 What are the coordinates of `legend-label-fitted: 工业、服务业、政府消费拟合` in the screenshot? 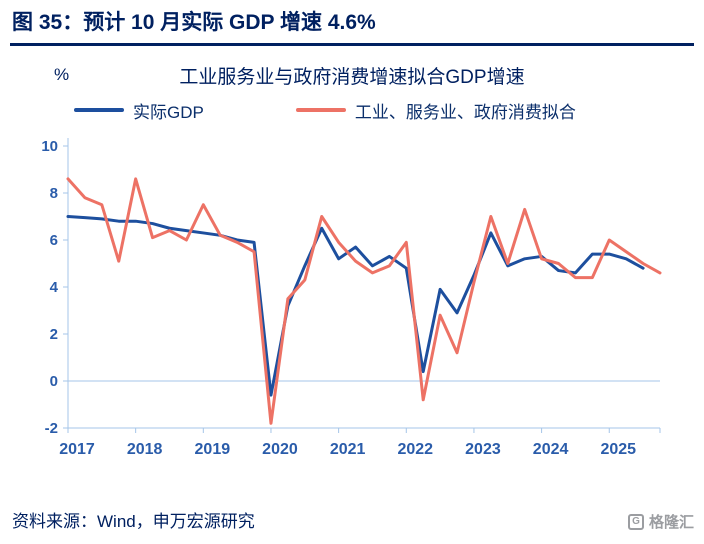 It's located at (465, 112).